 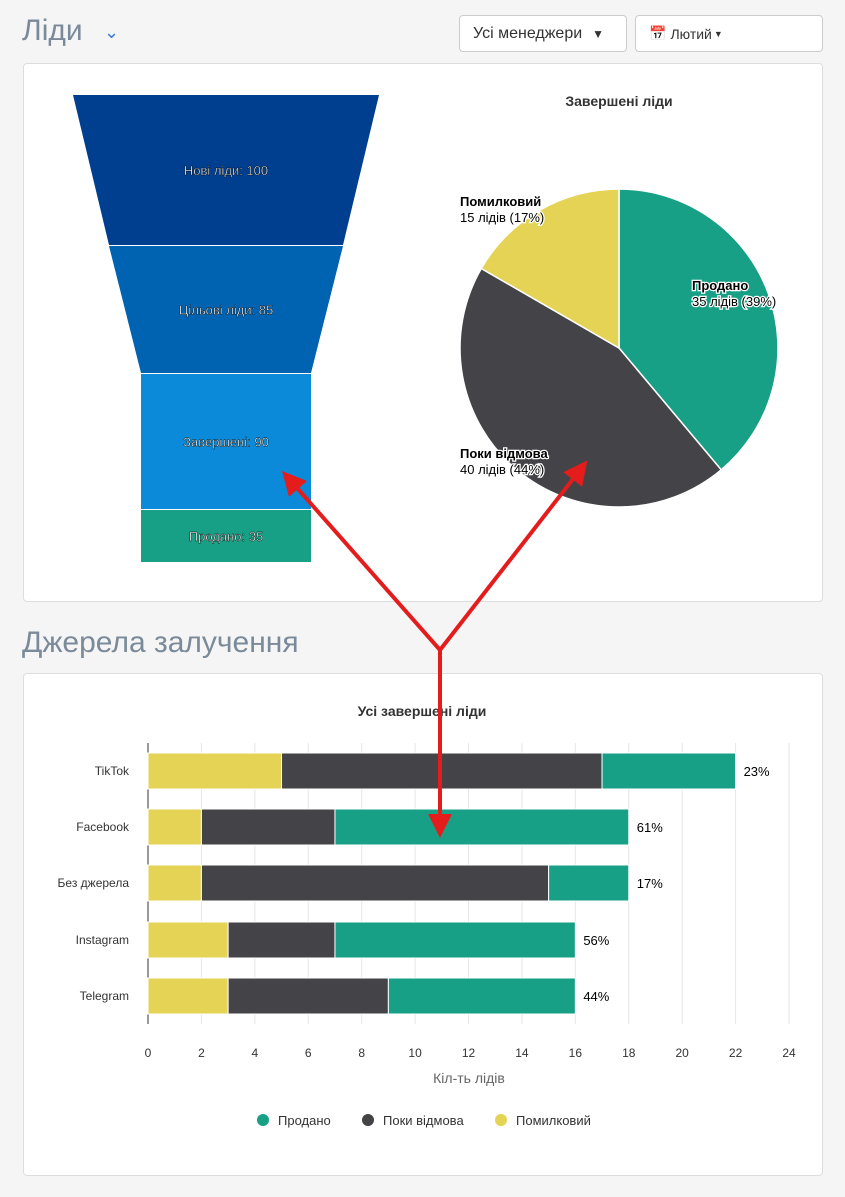 What do you see at coordinates (596, 996) in the screenshot?
I see `bar-data-label: 44%` at bounding box center [596, 996].